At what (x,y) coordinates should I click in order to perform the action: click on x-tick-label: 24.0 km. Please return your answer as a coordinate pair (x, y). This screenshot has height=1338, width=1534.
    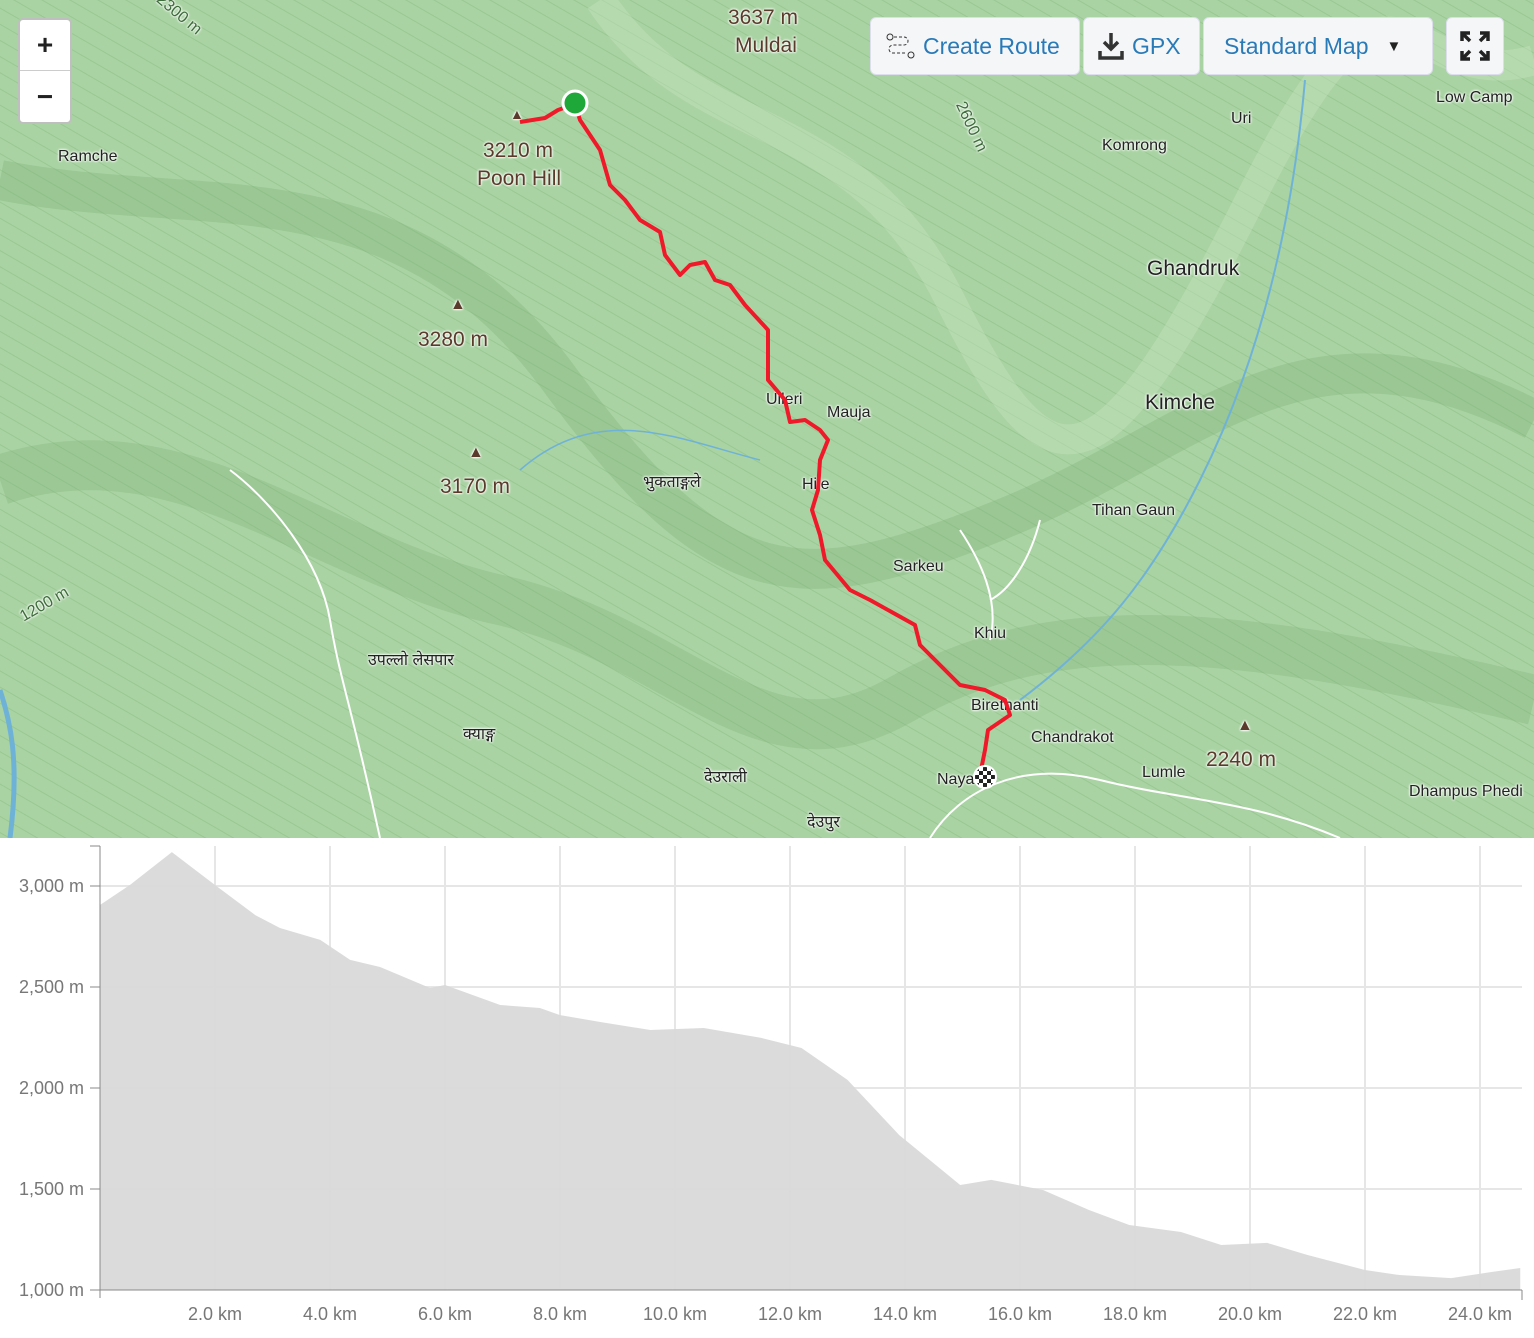
    Looking at the image, I should click on (1480, 1314).